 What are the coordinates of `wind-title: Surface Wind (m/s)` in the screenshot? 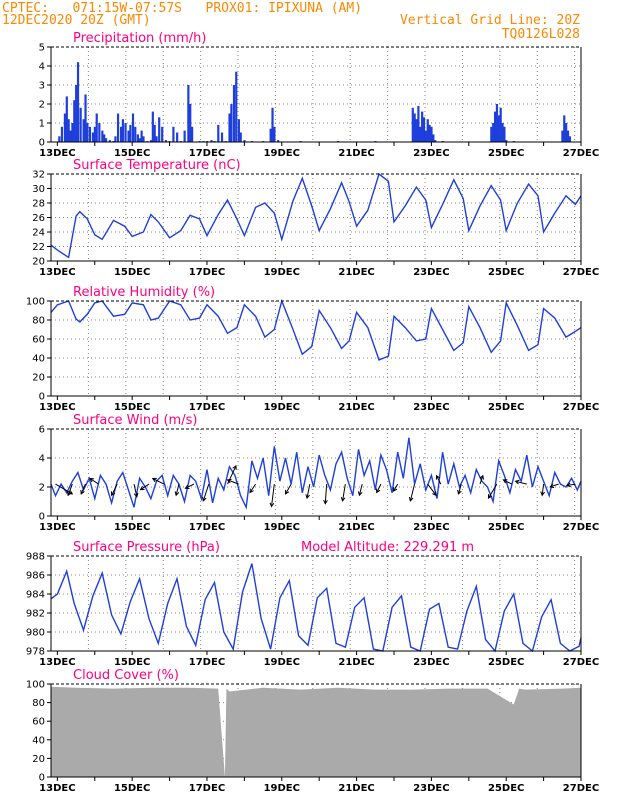 It's located at (135, 420).